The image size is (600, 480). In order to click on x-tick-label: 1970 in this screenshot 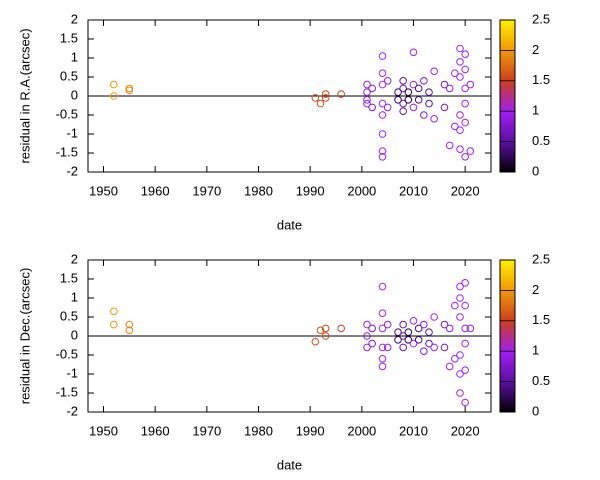, I will do `click(206, 190)`.